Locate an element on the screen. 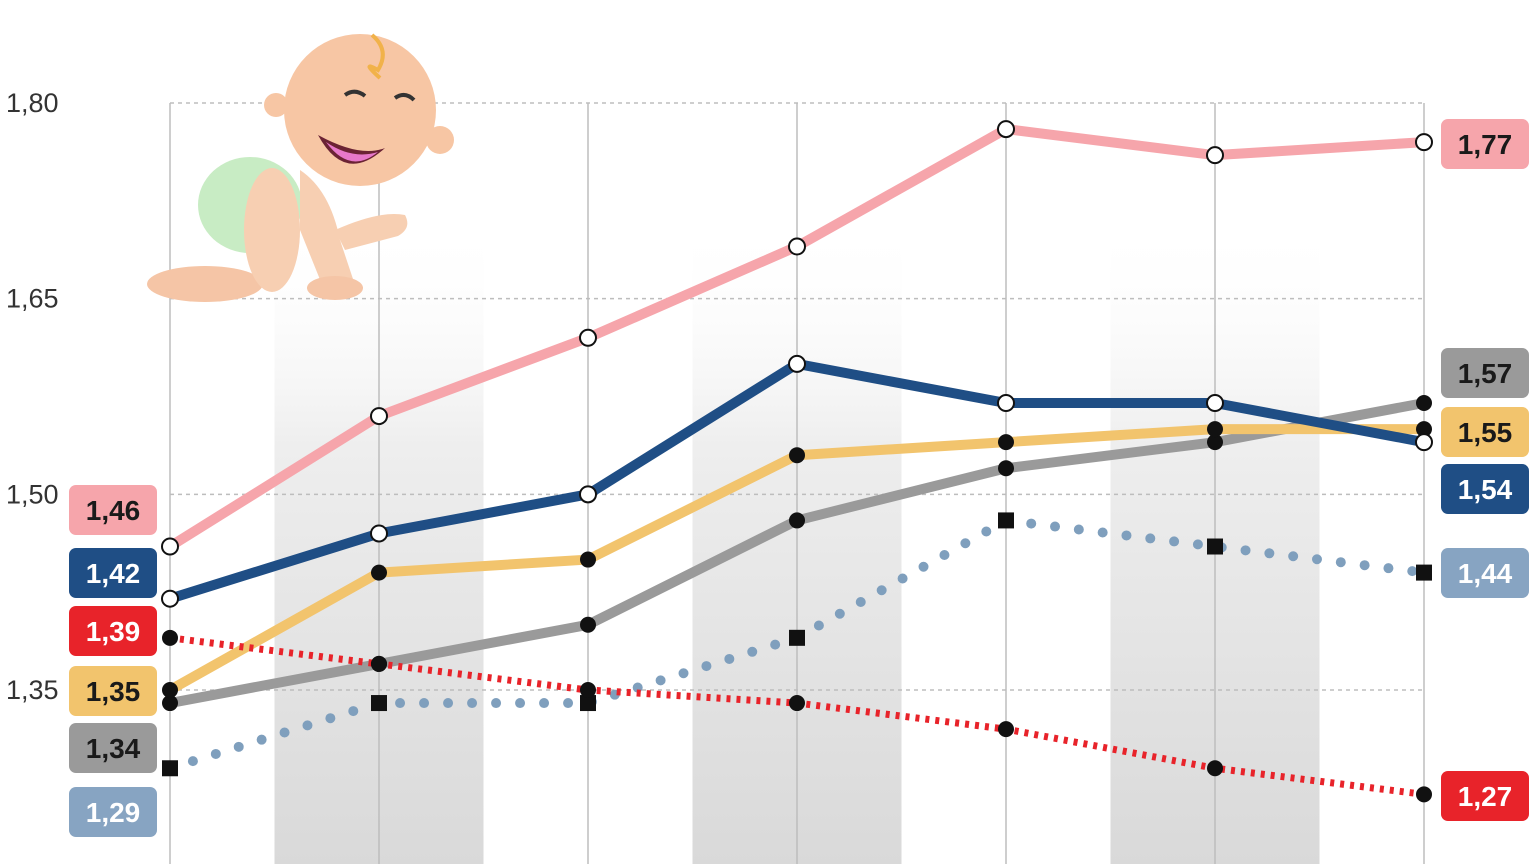 This screenshot has width=1536, height=864. start-label-navy-bg is located at coordinates (113, 573).